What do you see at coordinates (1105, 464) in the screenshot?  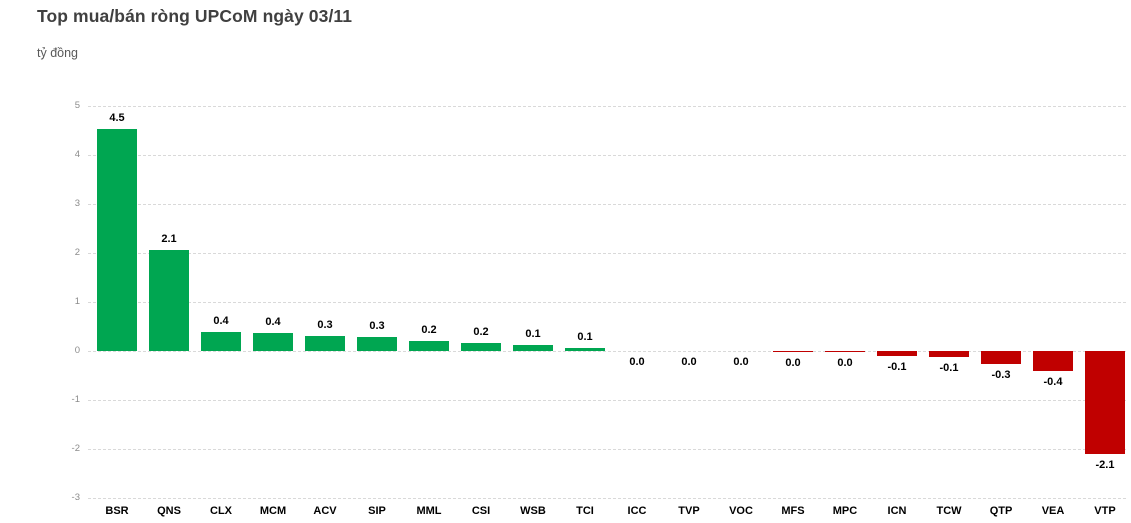 I see `bar-value-label: -2.1` at bounding box center [1105, 464].